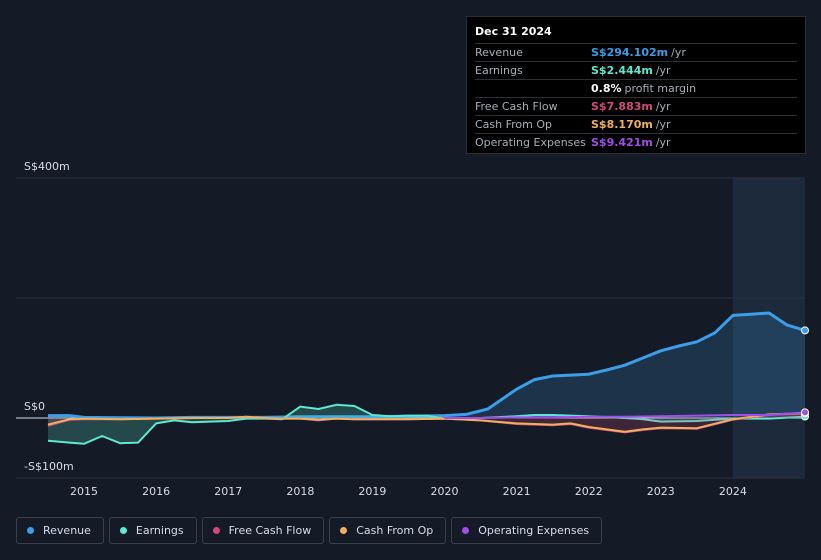  I want to click on legend-label: Earnings, so click(159, 530).